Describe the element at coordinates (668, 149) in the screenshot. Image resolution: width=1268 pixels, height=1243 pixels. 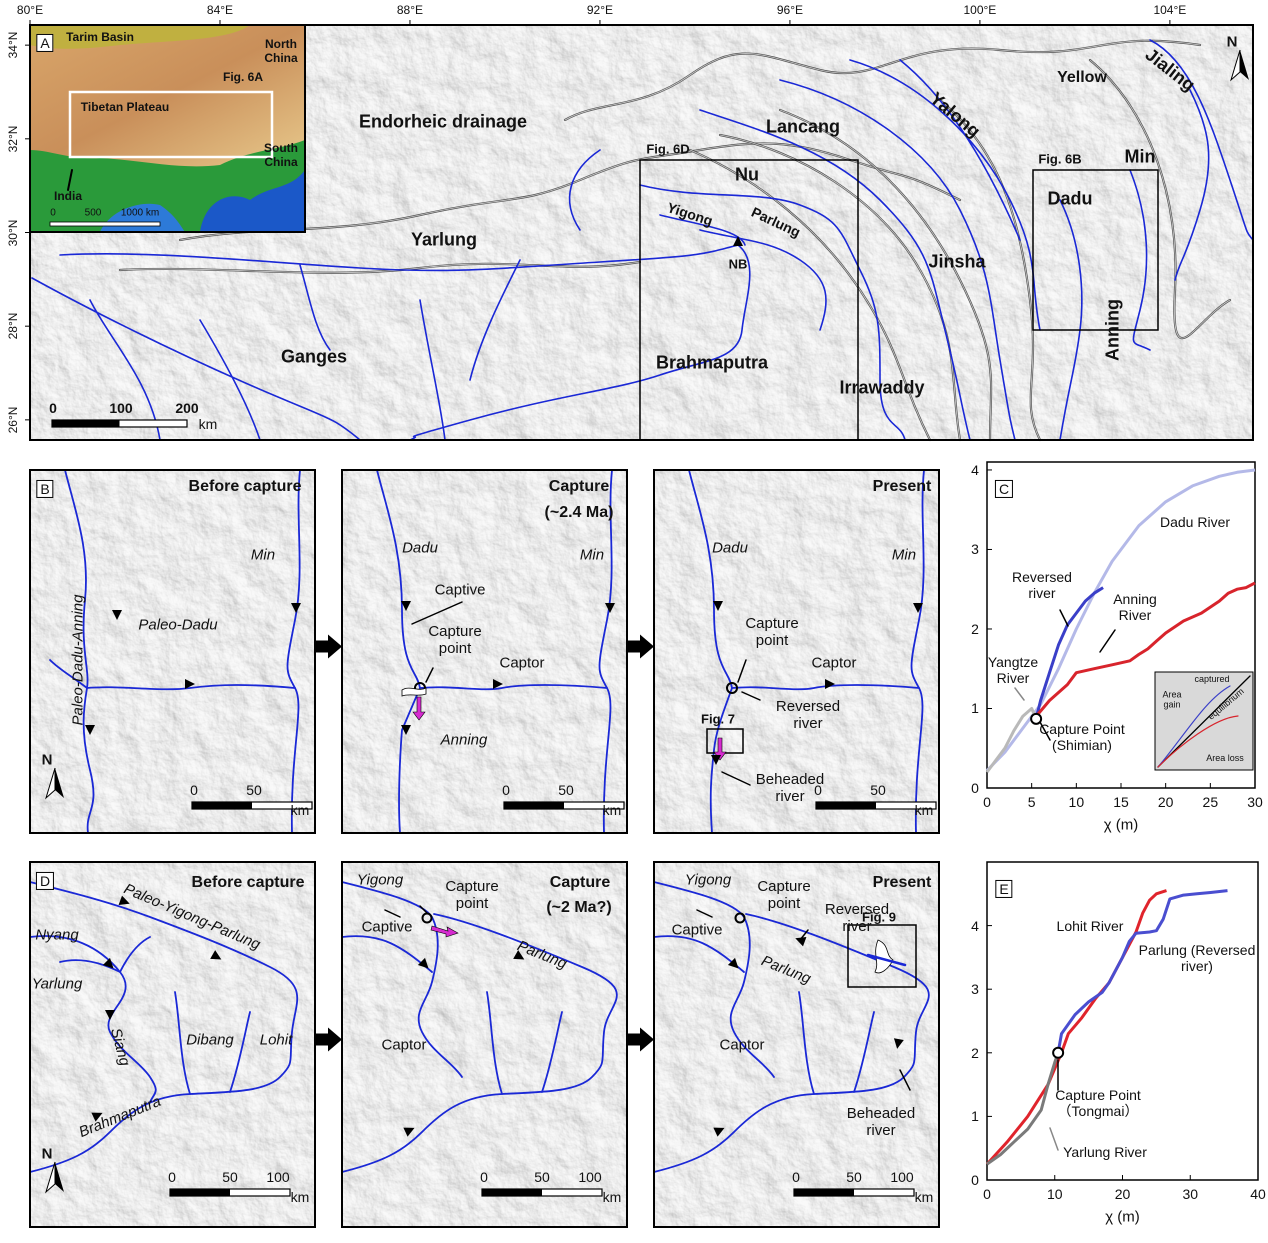
I see `map-label: Fig. 6D` at that location.